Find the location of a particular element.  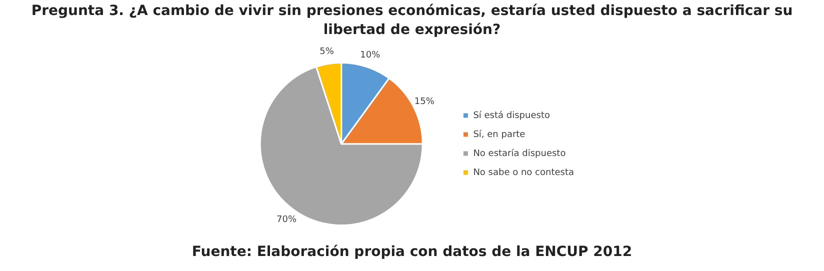

legend-label: No estaría dispuesto is located at coordinates (519, 153).